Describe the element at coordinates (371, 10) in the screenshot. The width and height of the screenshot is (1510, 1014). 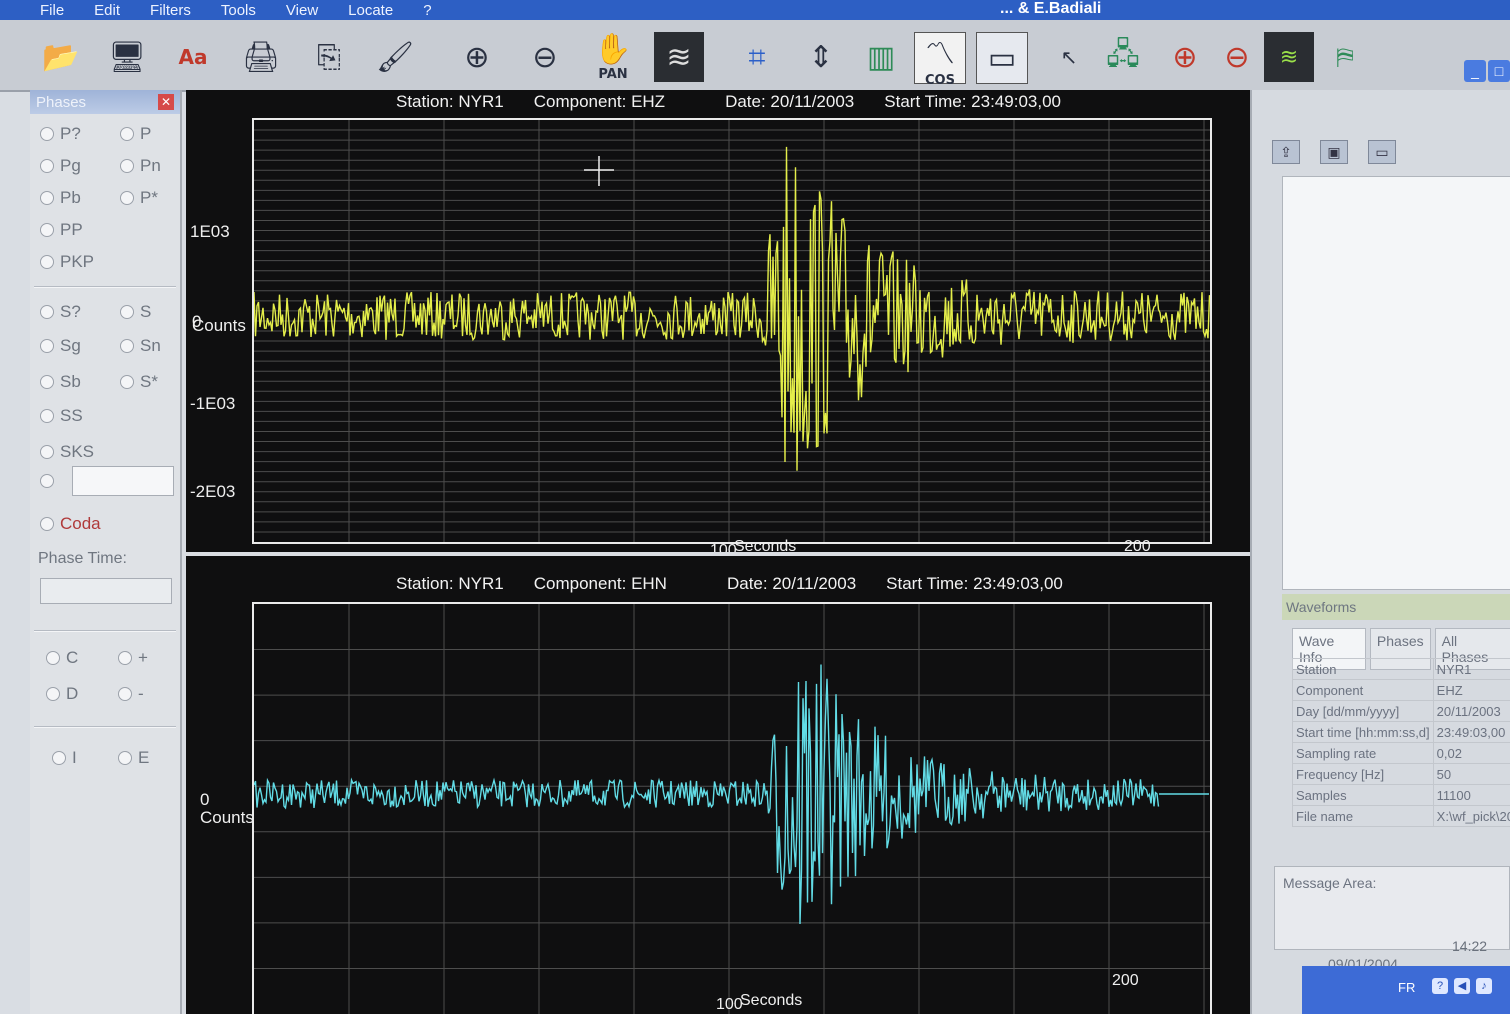
I see `menu-locate: Locate` at that location.